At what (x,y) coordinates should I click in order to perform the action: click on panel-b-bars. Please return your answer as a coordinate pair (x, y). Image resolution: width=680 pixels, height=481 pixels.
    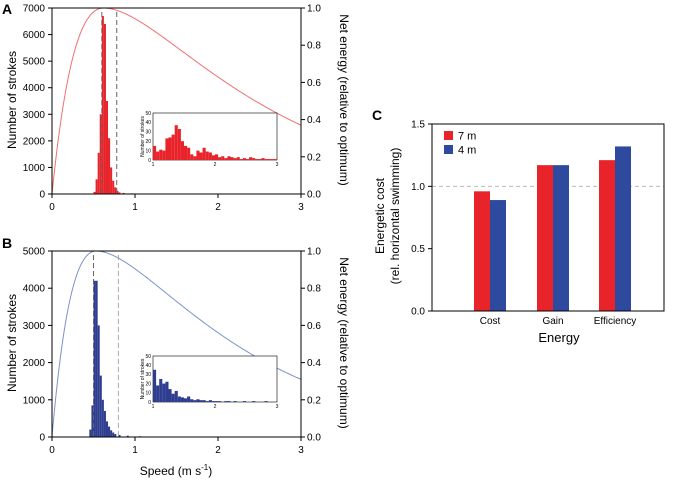
    Looking at the image, I should click on (138, 358).